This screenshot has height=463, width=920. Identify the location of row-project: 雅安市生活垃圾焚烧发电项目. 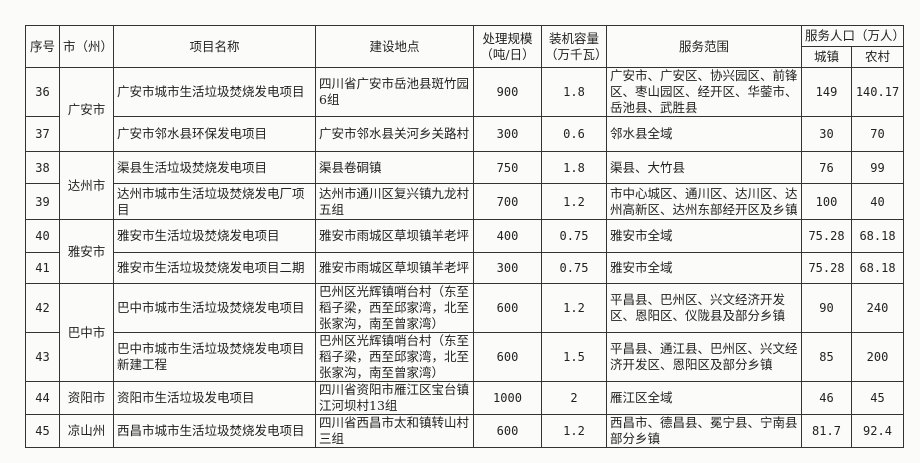
(214, 236).